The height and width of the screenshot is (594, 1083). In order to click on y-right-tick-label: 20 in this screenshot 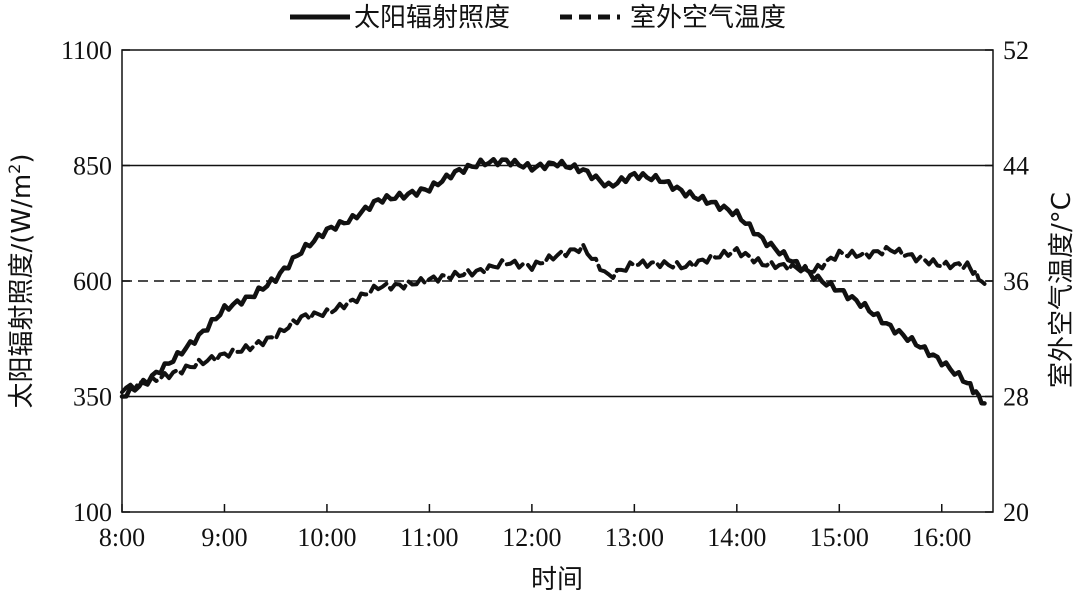, I will do `click(1016, 512)`.